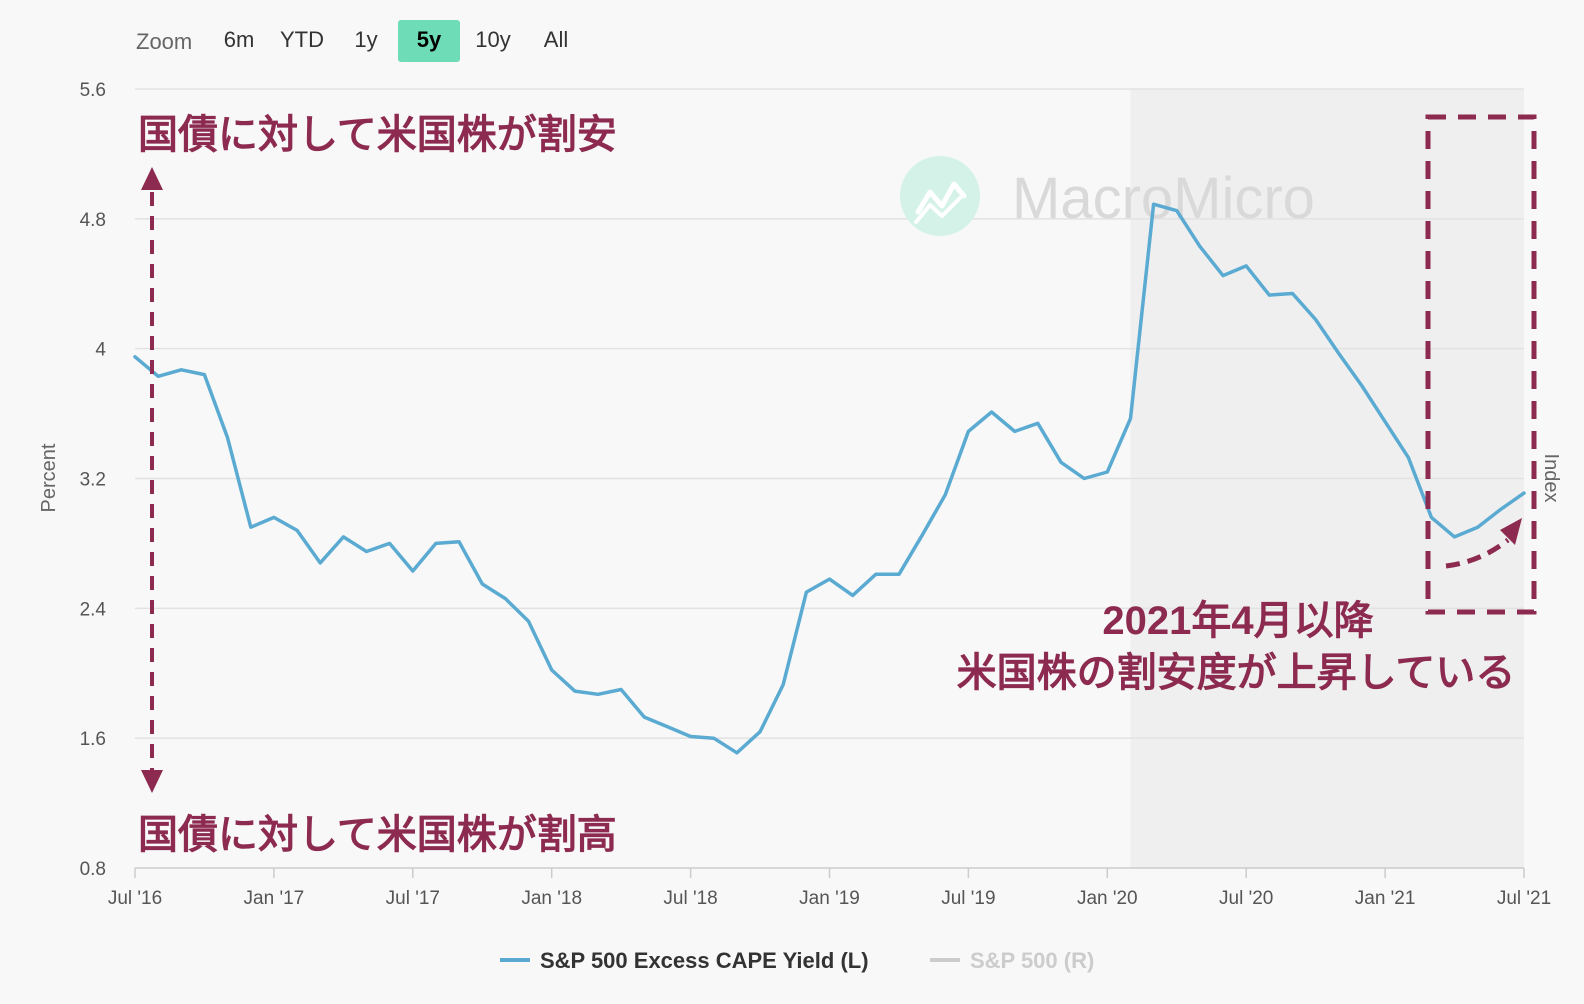 The image size is (1584, 1004). Describe the element at coordinates (1511, 531) in the screenshot. I see `arrow-up-right-icon` at that location.